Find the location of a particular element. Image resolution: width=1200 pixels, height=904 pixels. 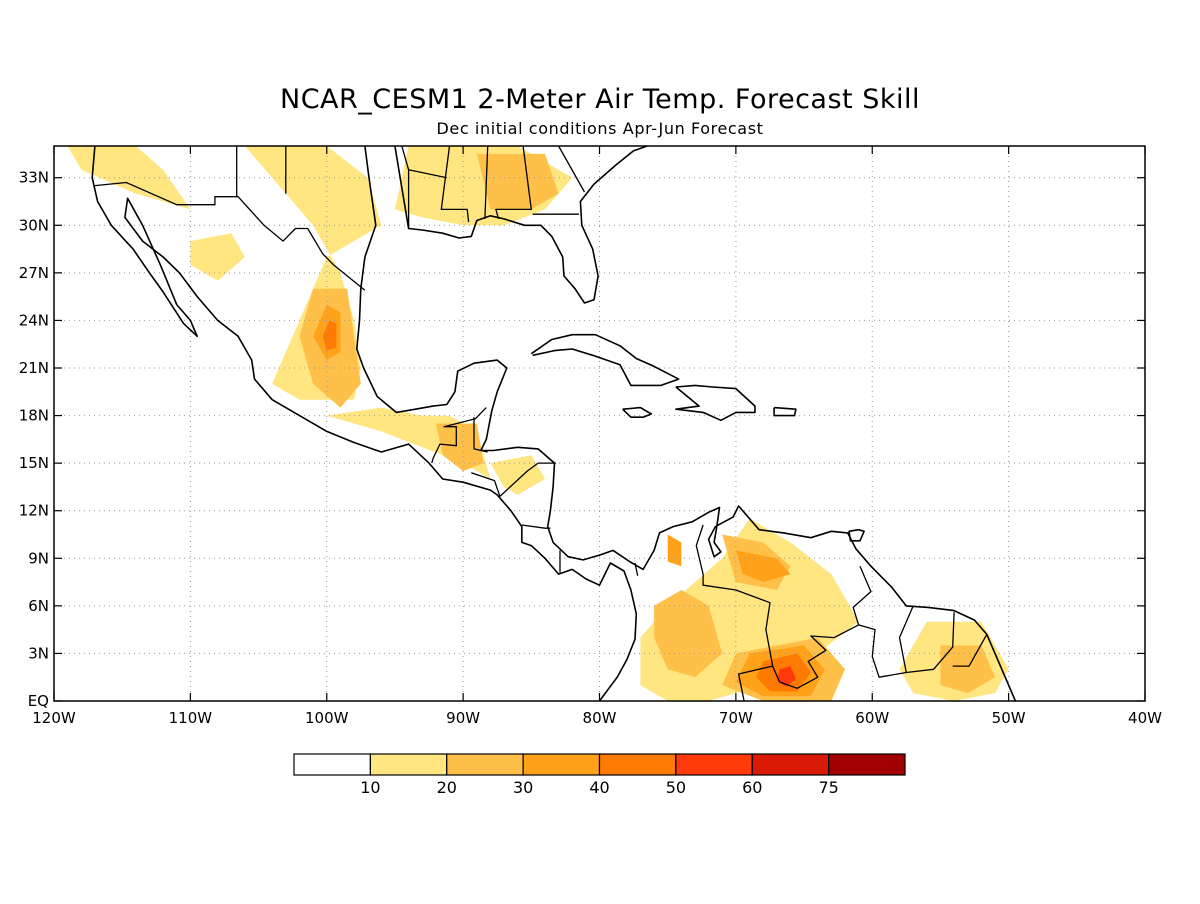

colorbar: 10 20 30 40 50 60 75 is located at coordinates (599, 775).